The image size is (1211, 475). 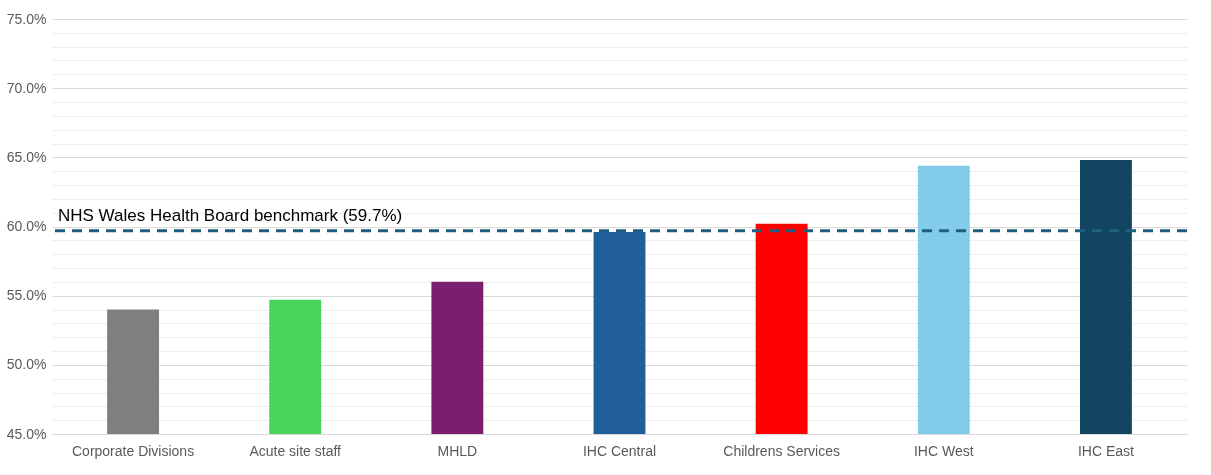 I want to click on y-tick-label: 50.0%, so click(x=26, y=364).